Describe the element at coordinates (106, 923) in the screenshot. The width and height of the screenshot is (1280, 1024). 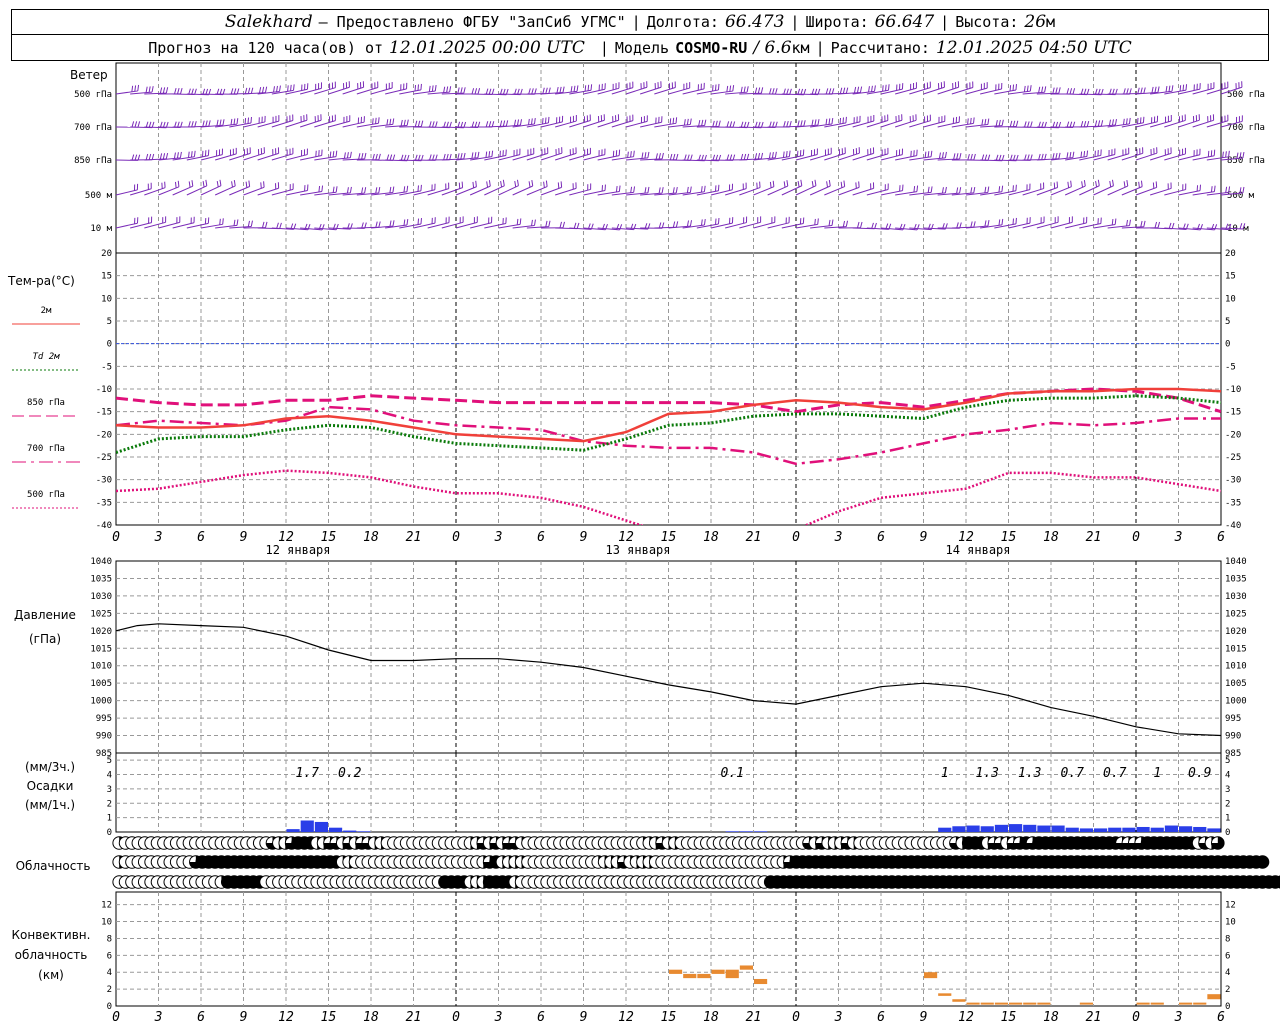
I see `y-tick-left: 10` at that location.